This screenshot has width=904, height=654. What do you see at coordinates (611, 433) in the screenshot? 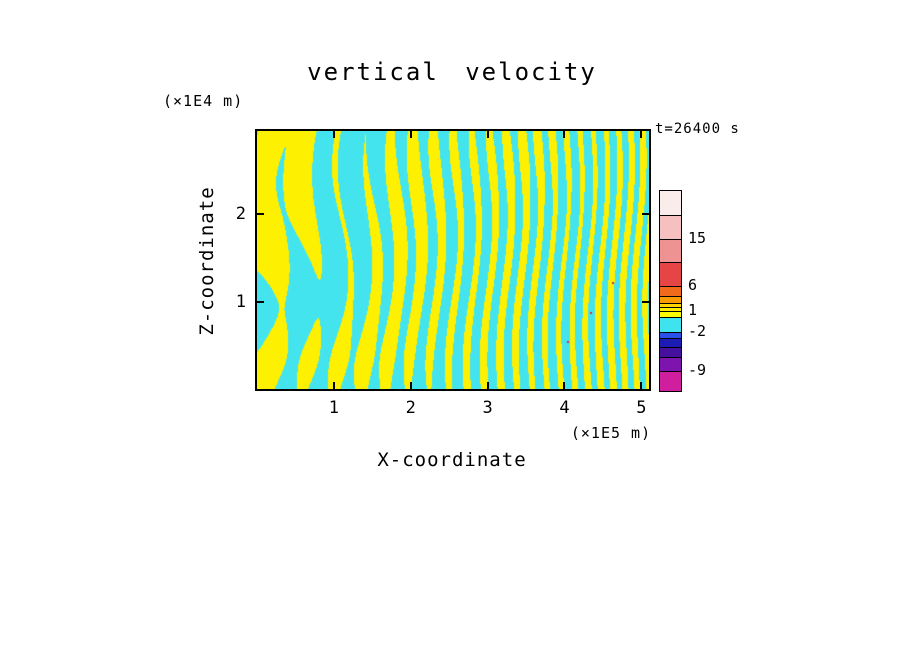
I see `x-axis-unit-label: (×1E5 m)` at bounding box center [611, 433].